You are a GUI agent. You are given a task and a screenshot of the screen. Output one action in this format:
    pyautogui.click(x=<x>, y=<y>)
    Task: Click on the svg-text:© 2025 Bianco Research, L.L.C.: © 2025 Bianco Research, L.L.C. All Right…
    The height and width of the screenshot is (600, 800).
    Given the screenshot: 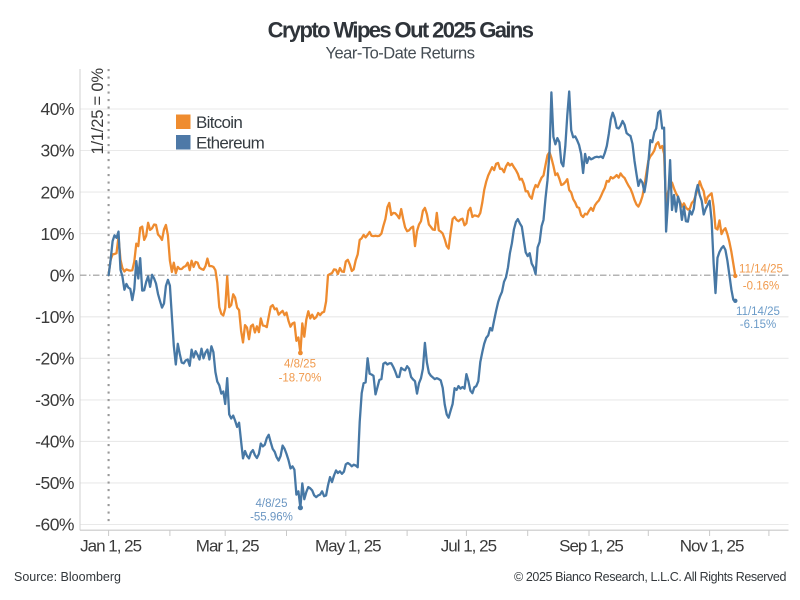 What is the action you would take?
    pyautogui.click(x=650, y=577)
    